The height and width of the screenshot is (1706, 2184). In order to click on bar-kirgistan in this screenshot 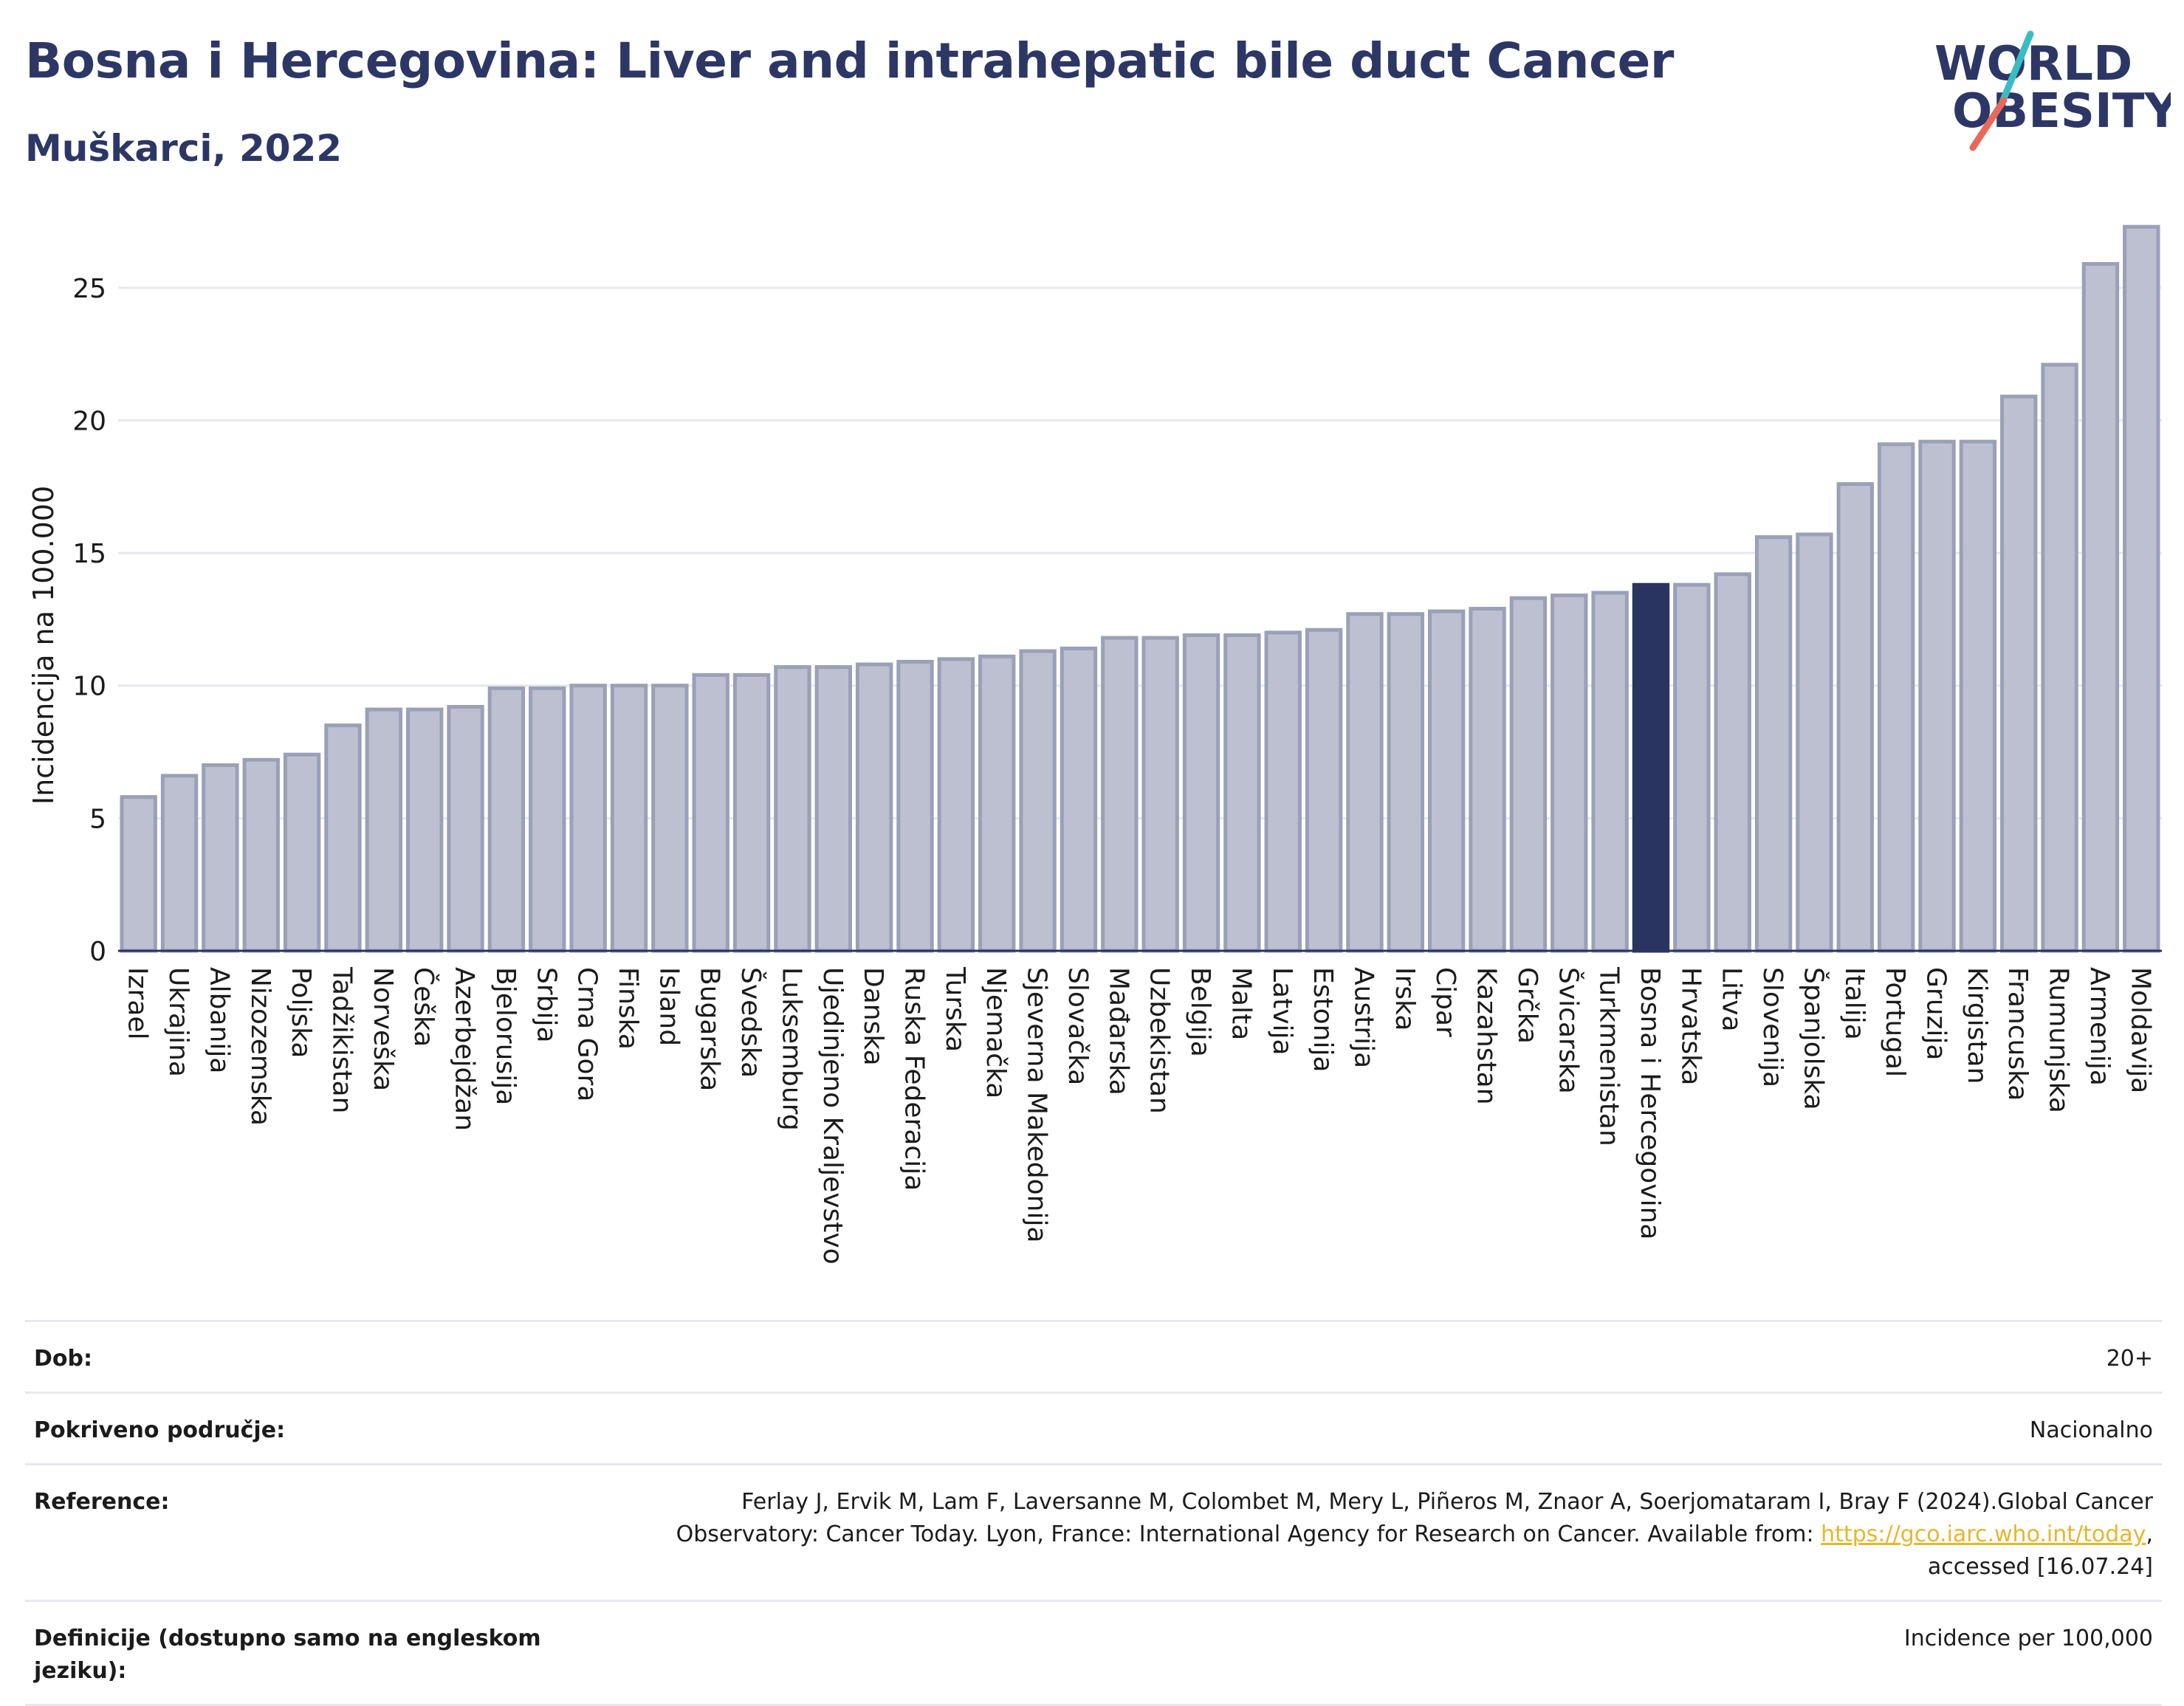, I will do `click(1978, 696)`.